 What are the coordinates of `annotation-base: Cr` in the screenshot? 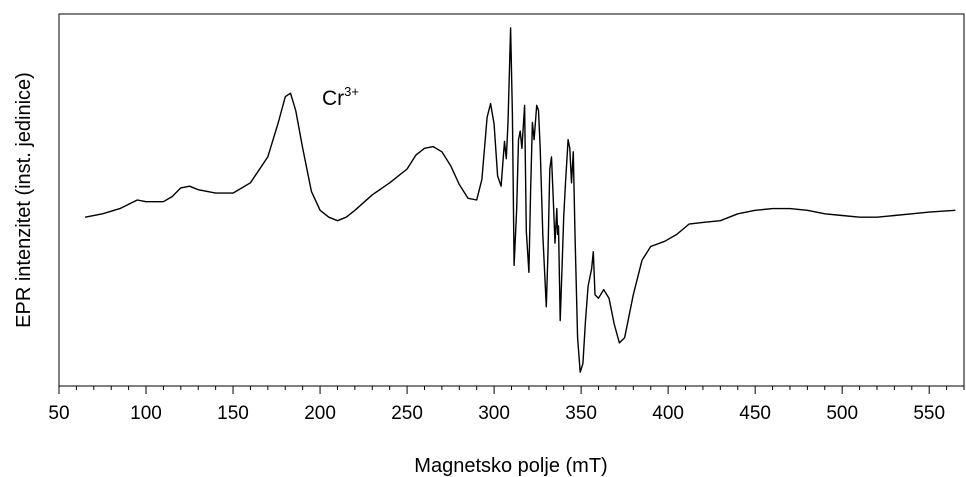 It's located at (333, 98).